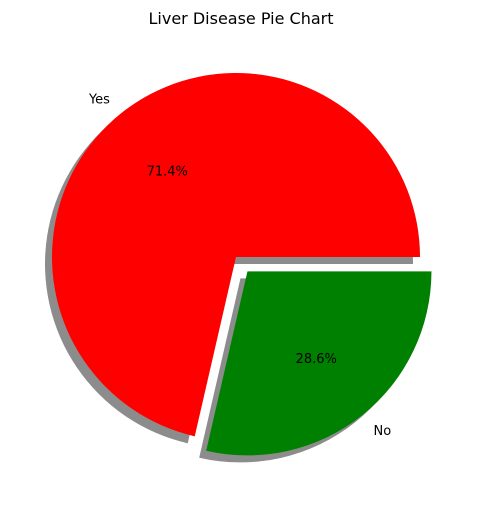  What do you see at coordinates (316, 359) in the screenshot?
I see `slice-percent-label-no: 28.6%` at bounding box center [316, 359].